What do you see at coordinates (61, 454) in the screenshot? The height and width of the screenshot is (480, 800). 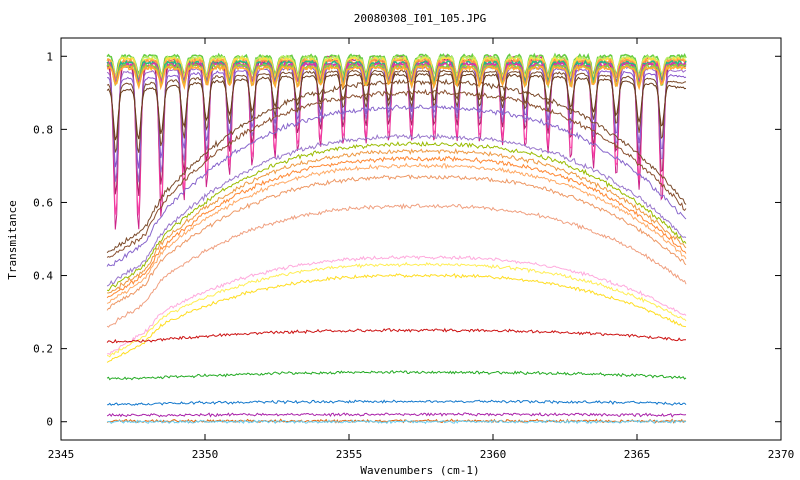 I see `x-tick-label: 2345` at bounding box center [61, 454].